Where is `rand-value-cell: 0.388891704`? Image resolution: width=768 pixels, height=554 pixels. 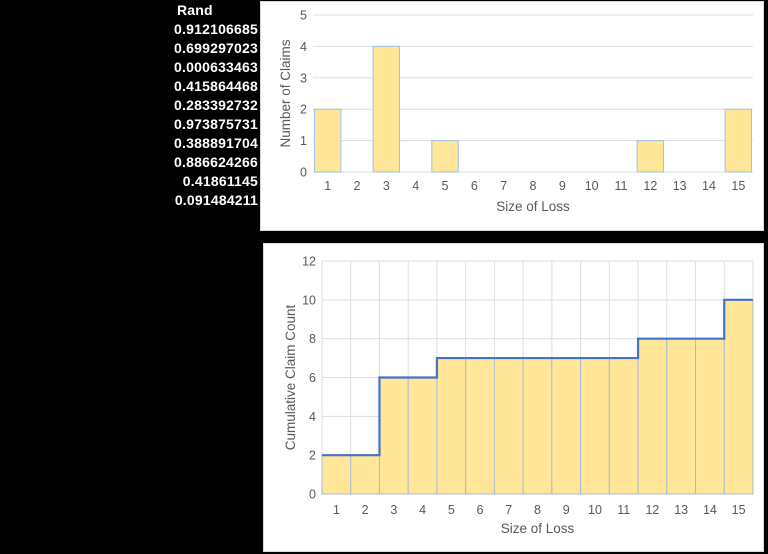 rand-value-cell: 0.388891704 is located at coordinates (216, 143).